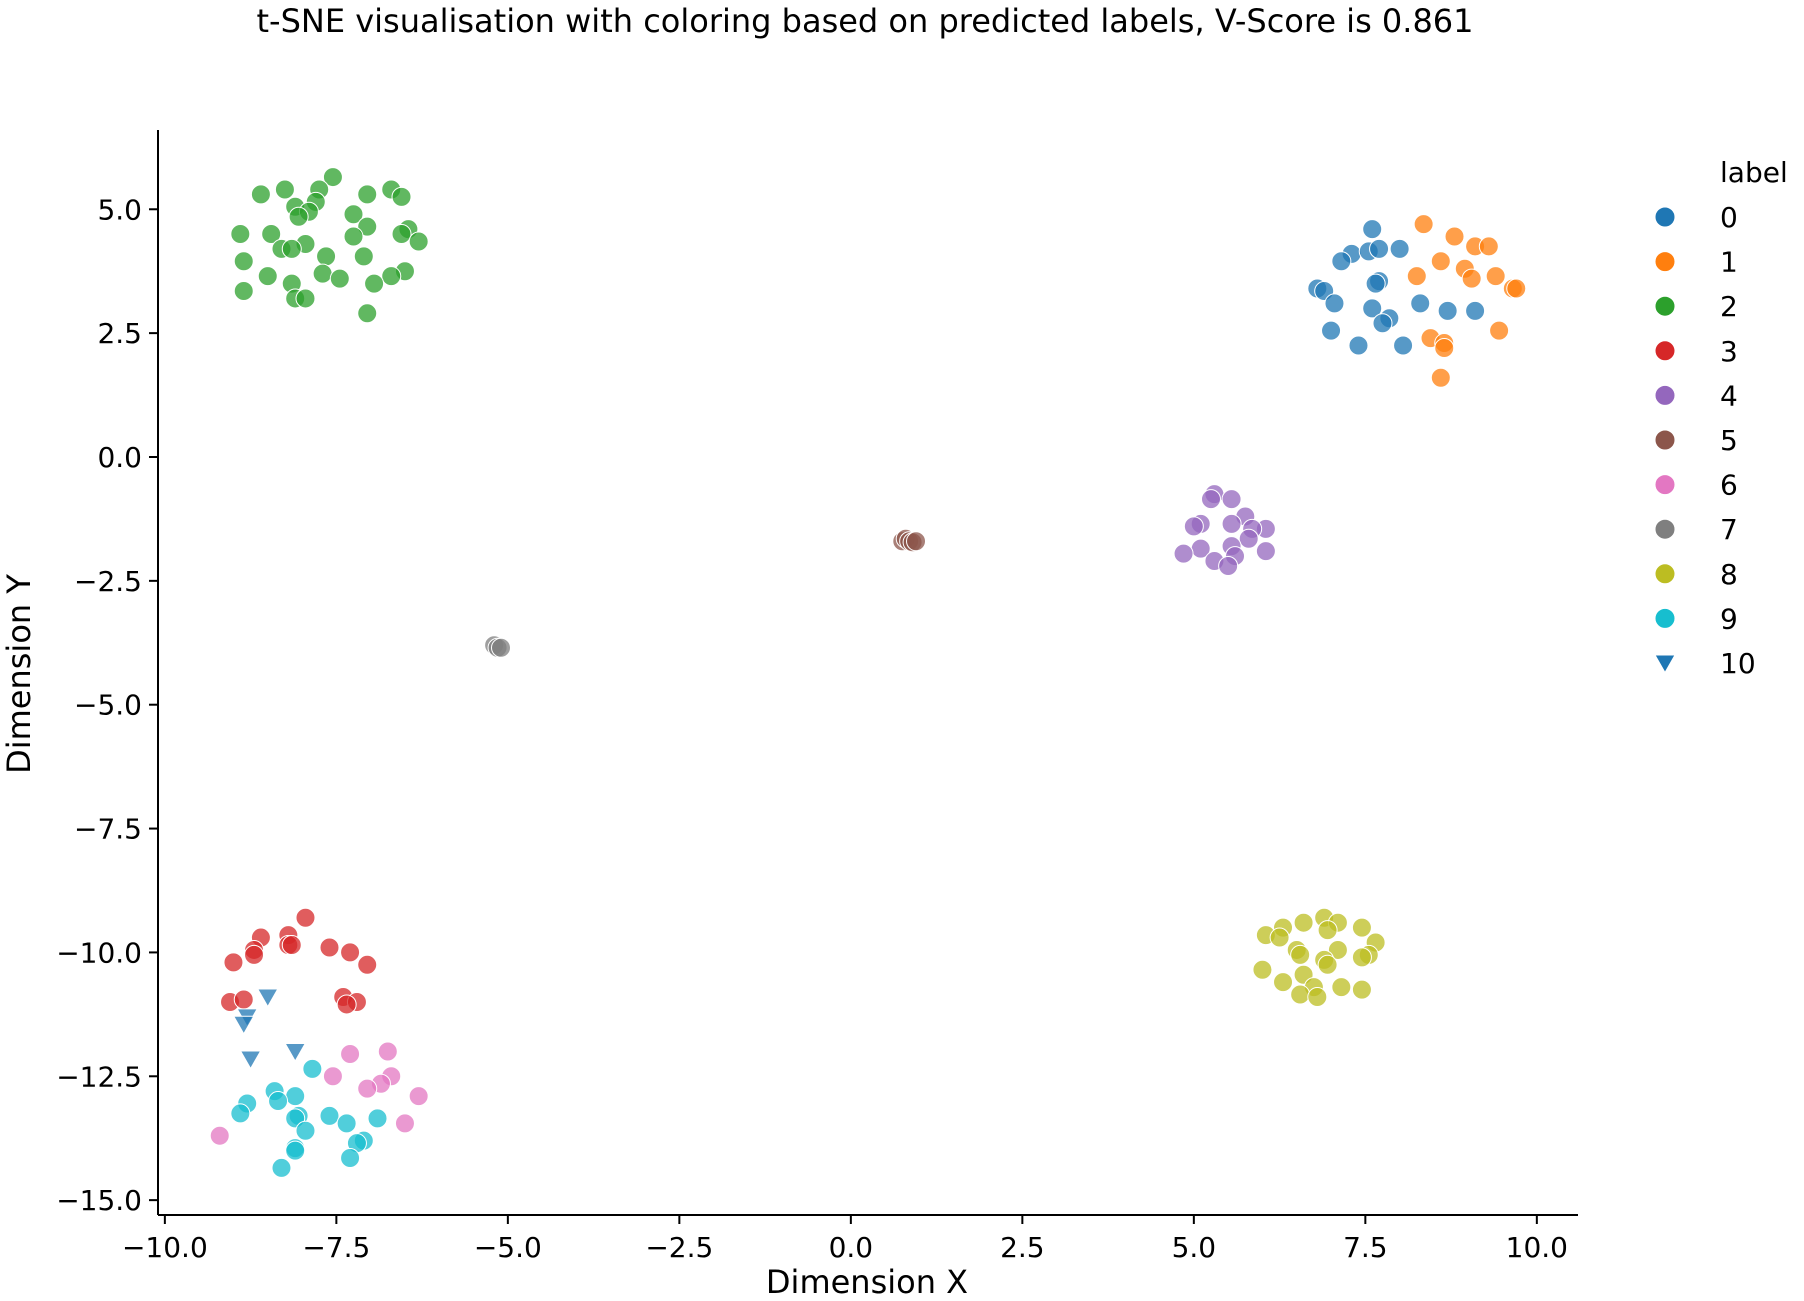  What do you see at coordinates (1705, 663) in the screenshot?
I see `legend-item-10: 10` at bounding box center [1705, 663].